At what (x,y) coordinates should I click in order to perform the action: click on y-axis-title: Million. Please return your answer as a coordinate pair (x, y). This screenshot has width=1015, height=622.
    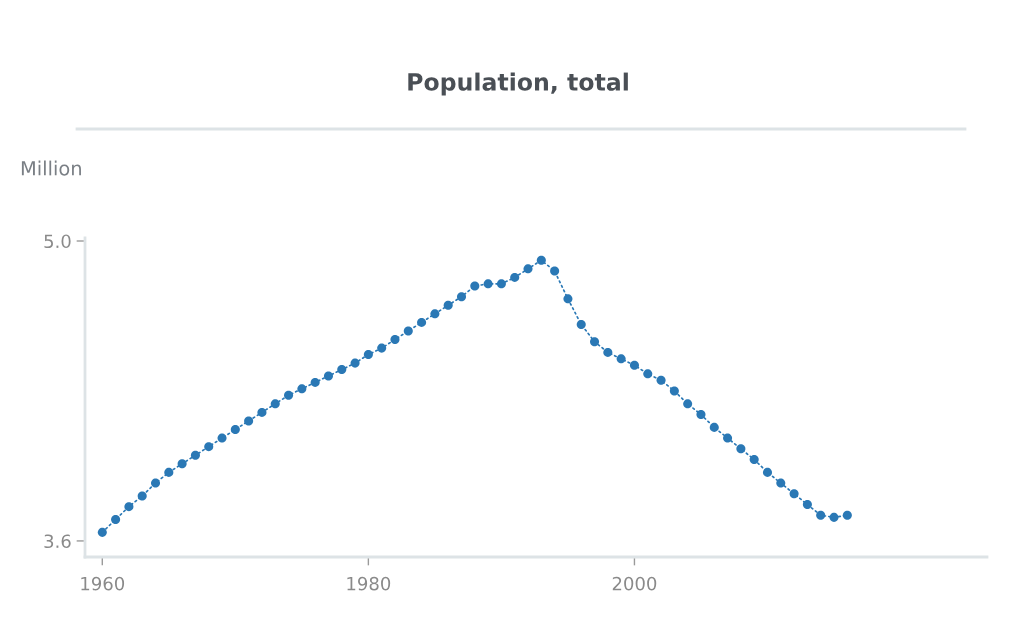
    Looking at the image, I should click on (51, 168).